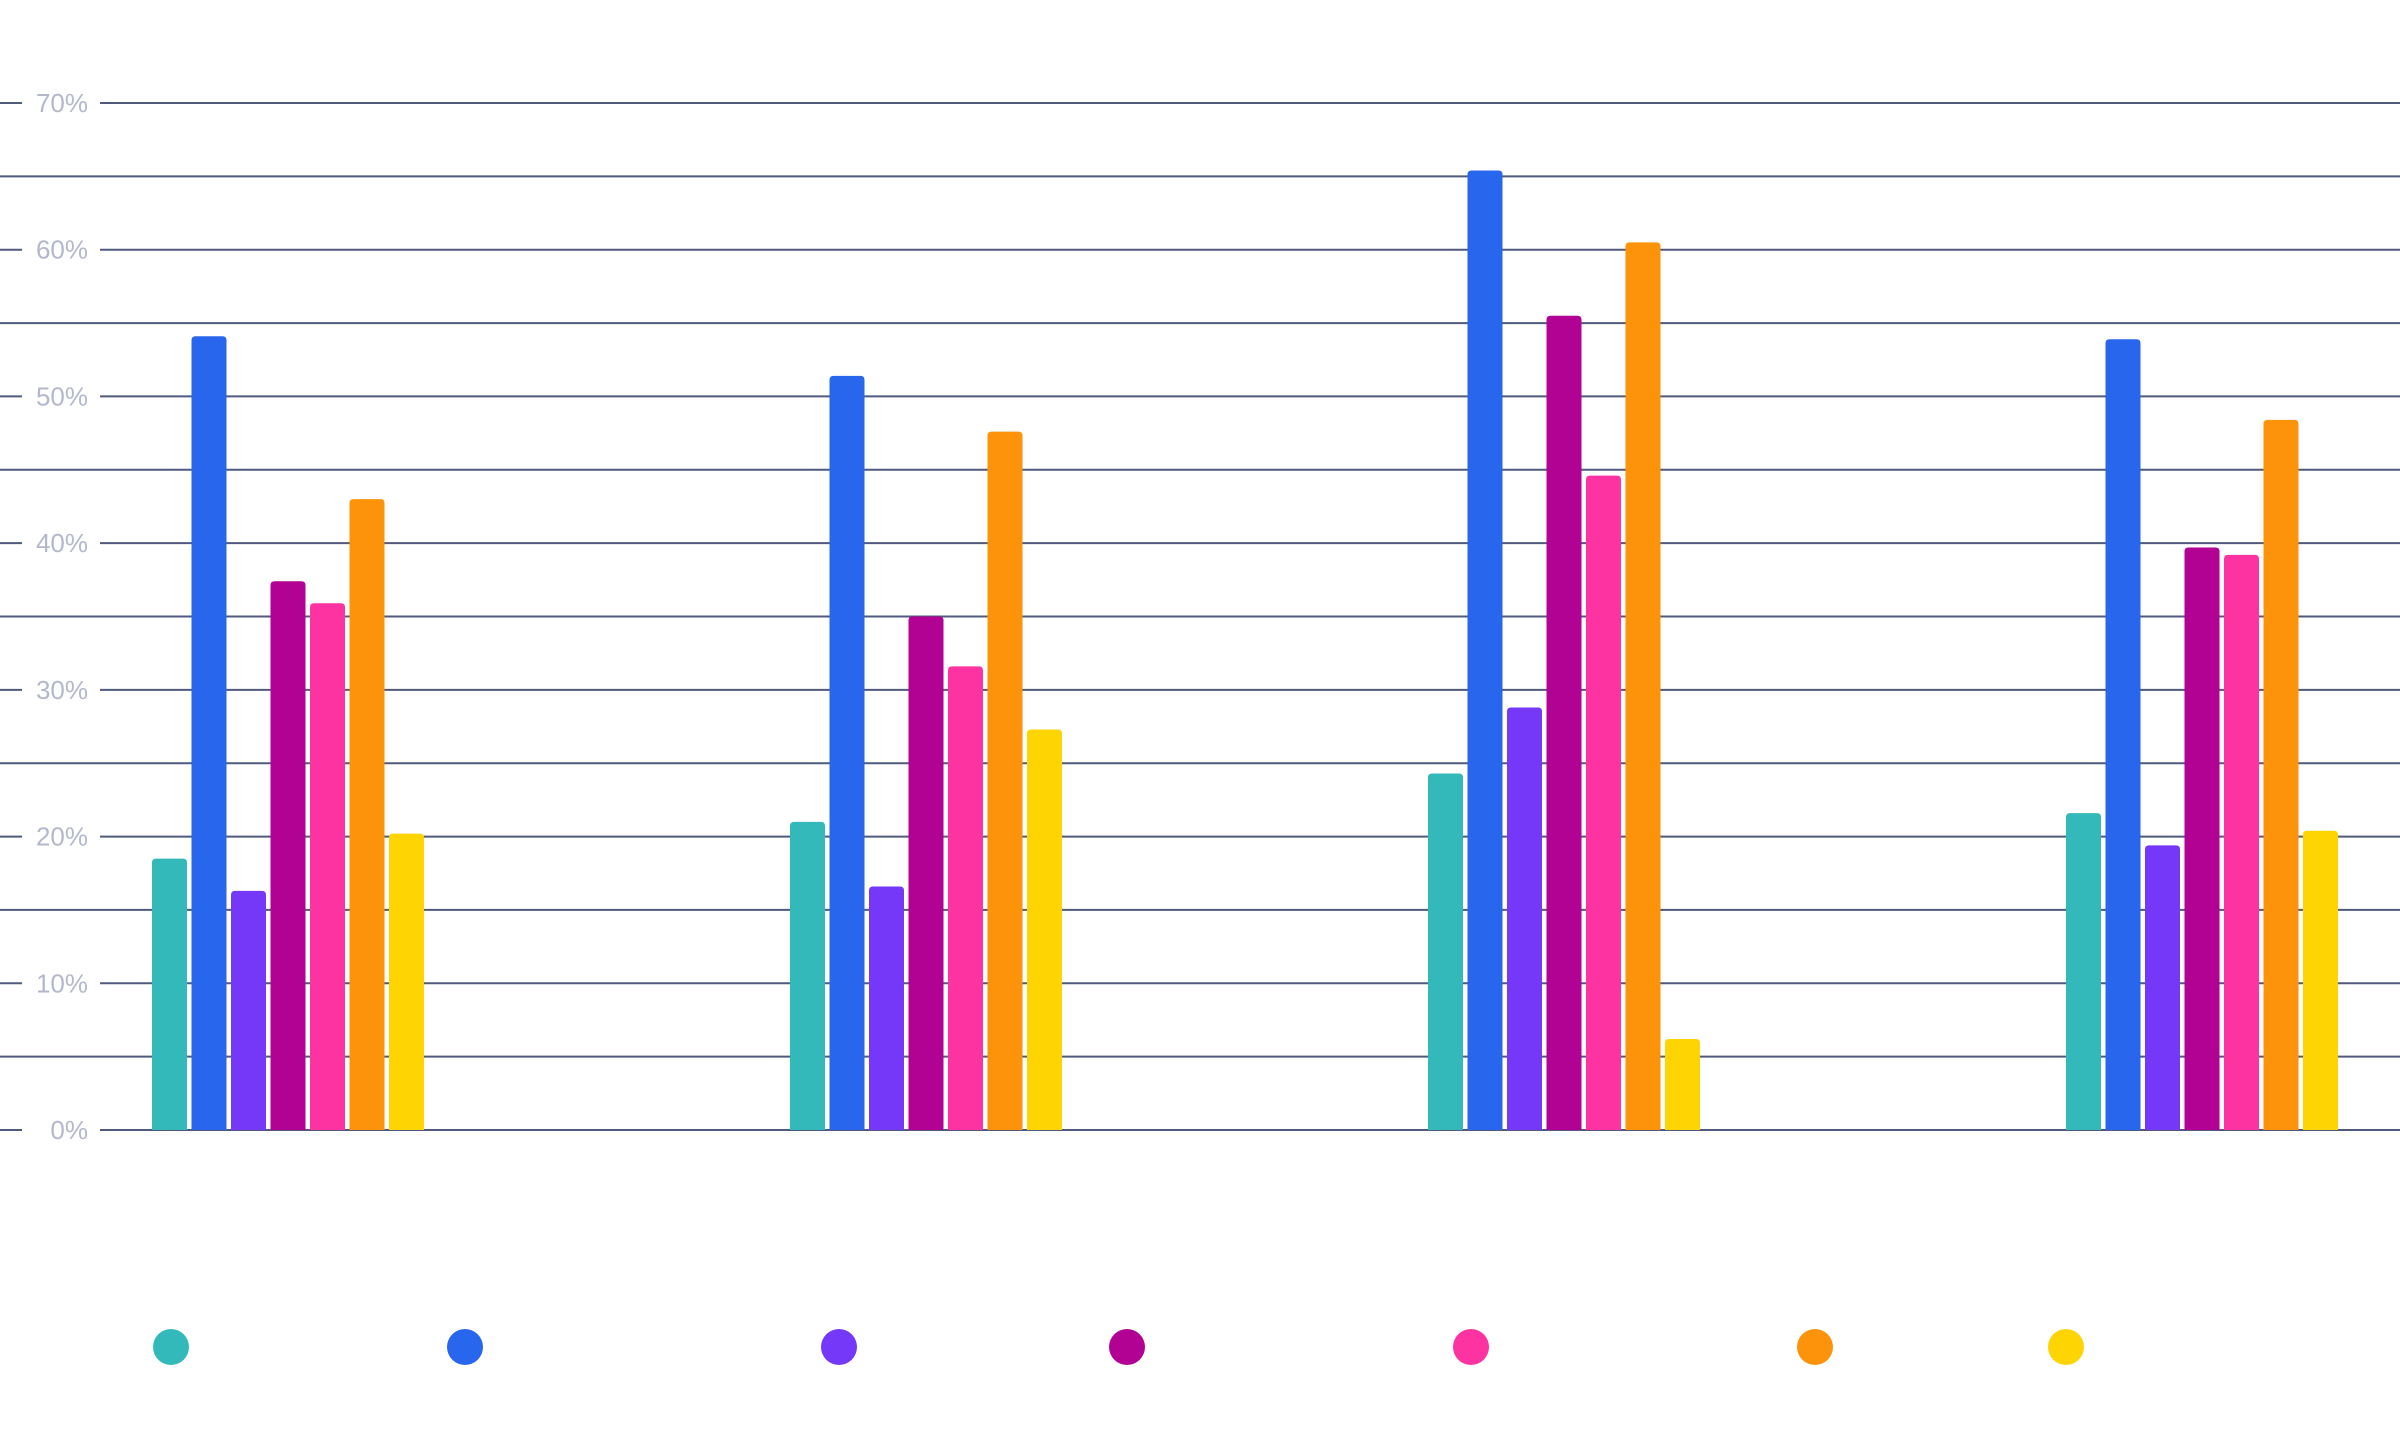 Image resolution: width=2400 pixels, height=1440 pixels. Describe the element at coordinates (62, 103) in the screenshot. I see `y-tick-label: 70%` at that location.